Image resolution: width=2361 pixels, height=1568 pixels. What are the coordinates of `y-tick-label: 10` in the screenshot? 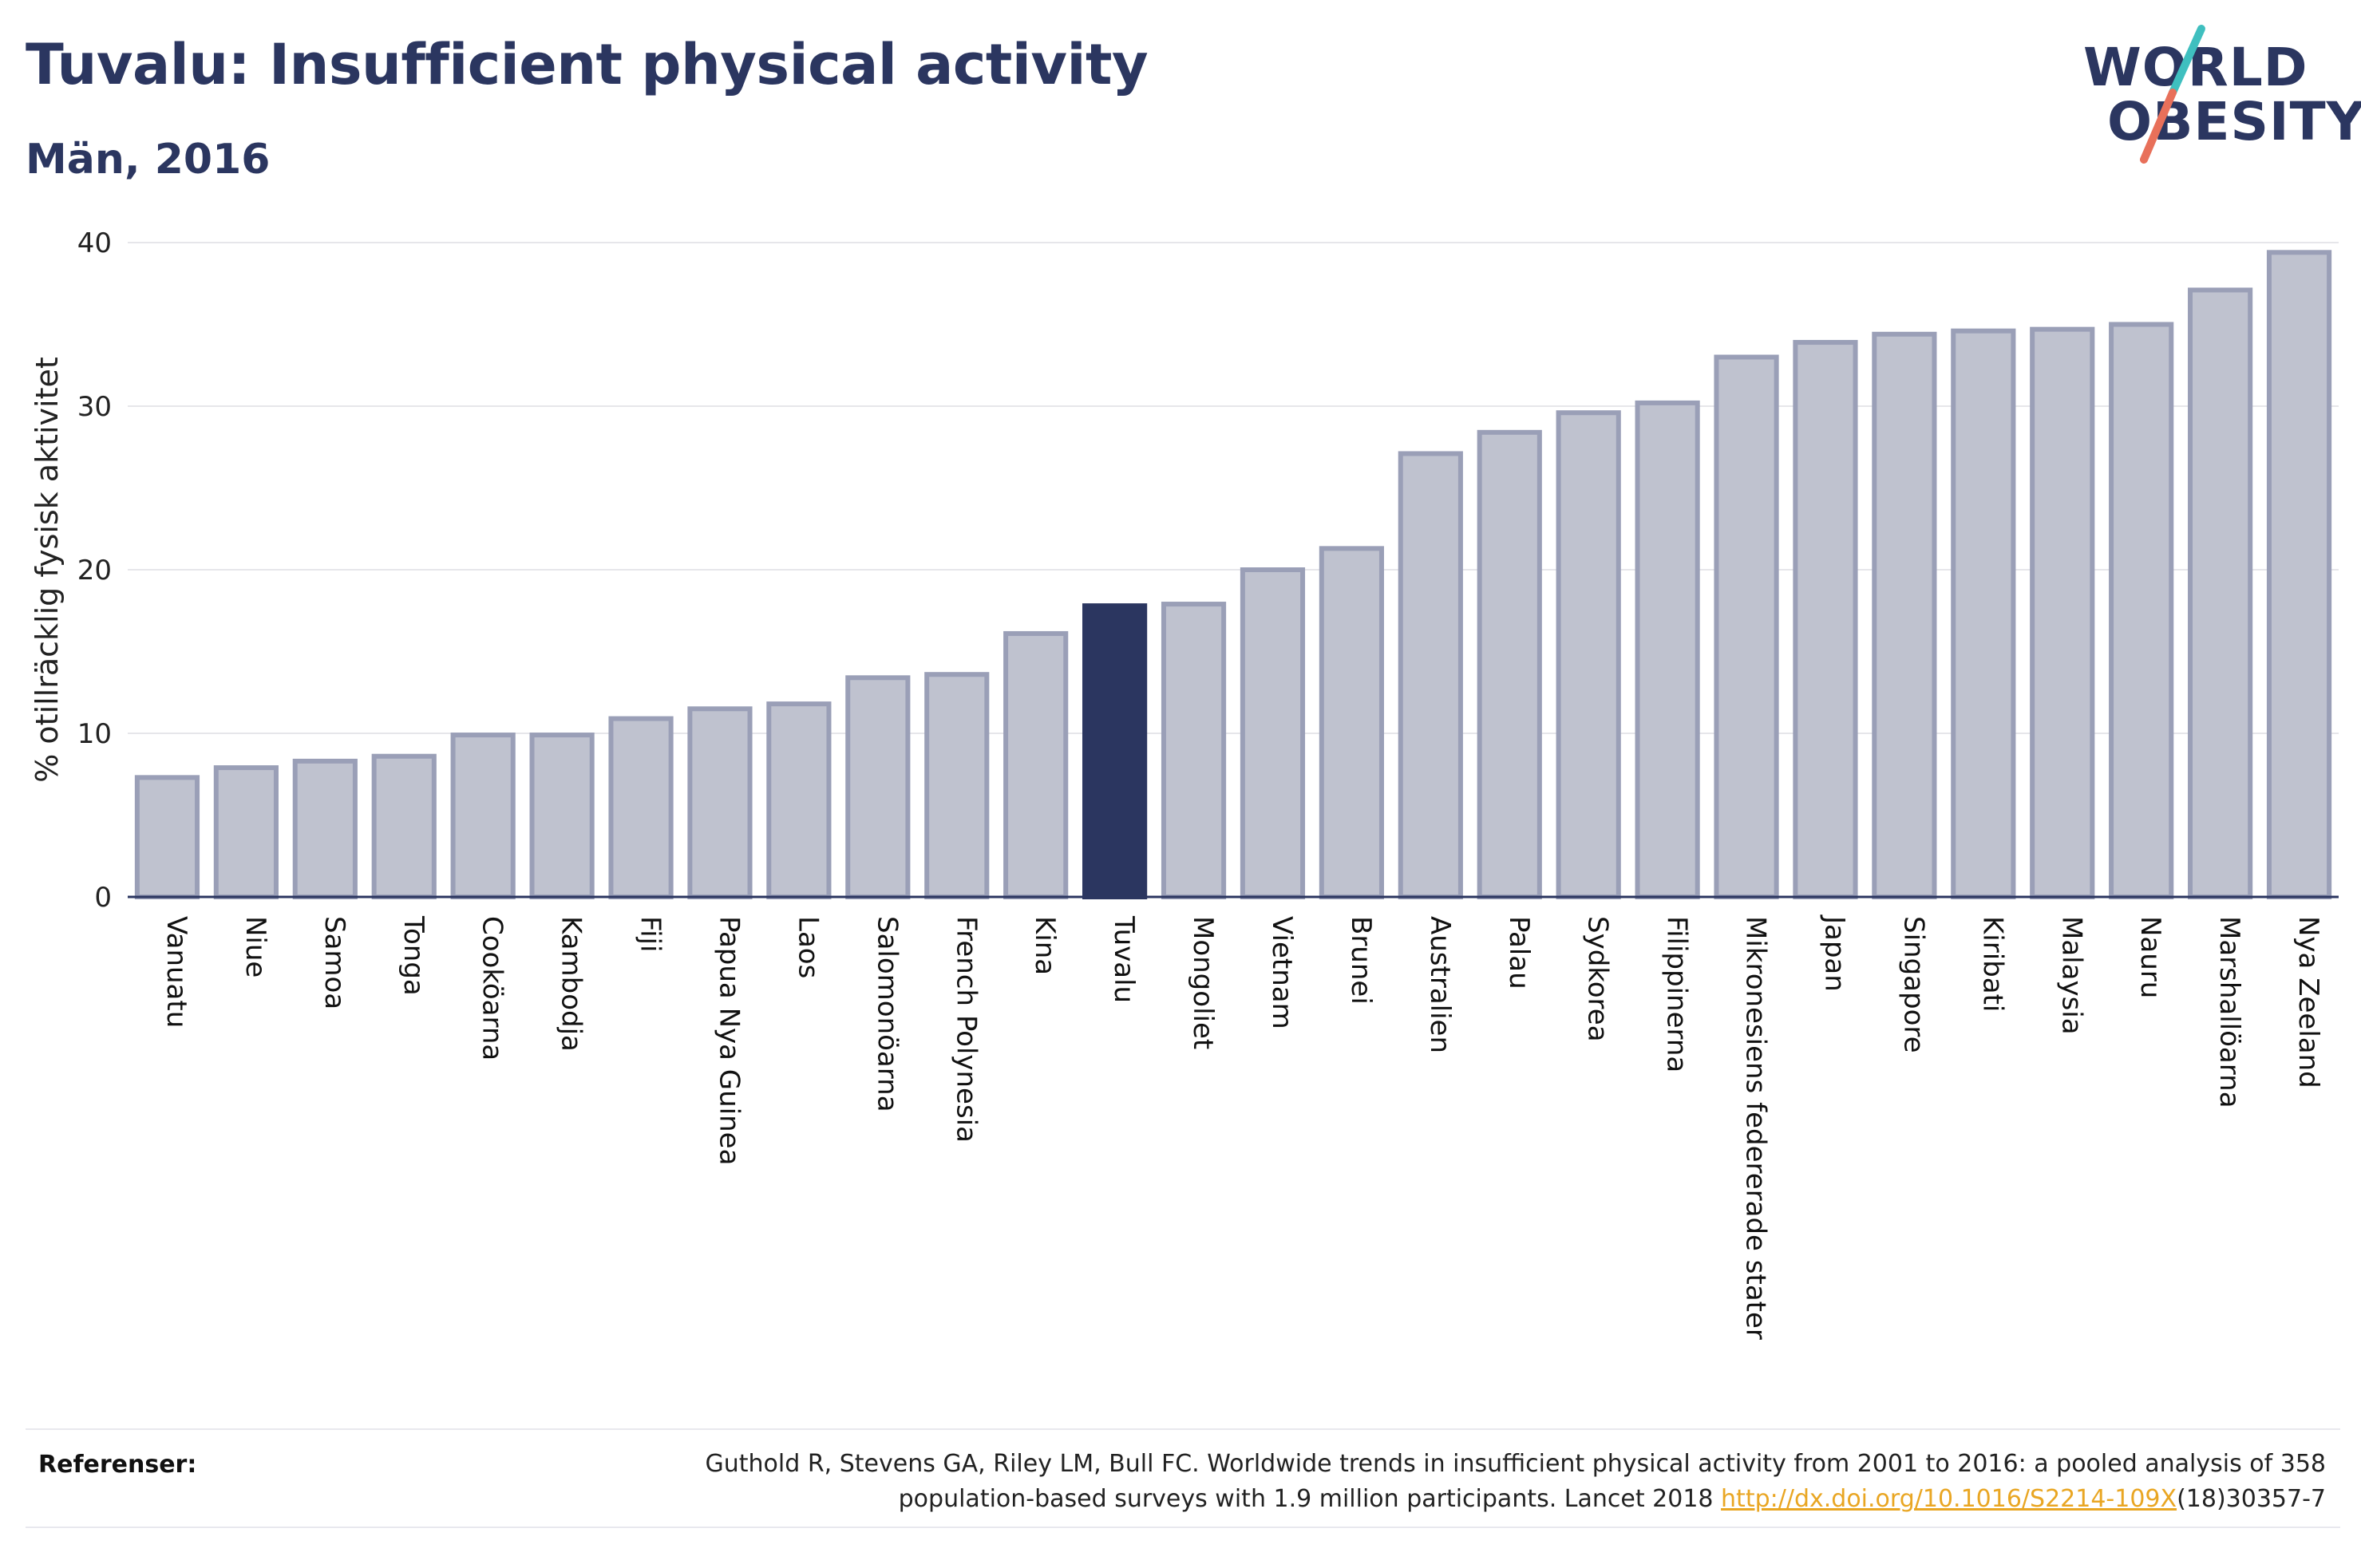 It's located at (94, 734).